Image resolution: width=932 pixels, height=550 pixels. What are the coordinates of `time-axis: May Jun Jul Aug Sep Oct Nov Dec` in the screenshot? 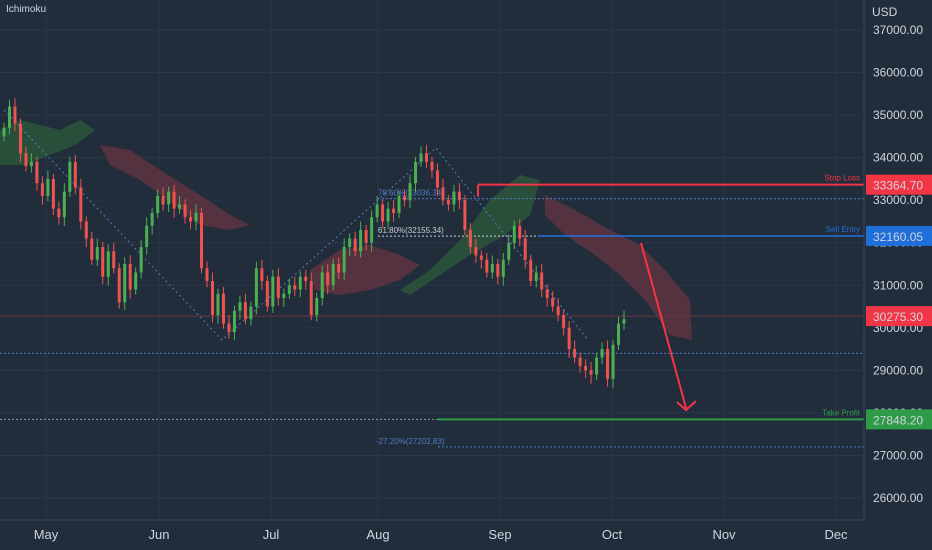 It's located at (432, 534).